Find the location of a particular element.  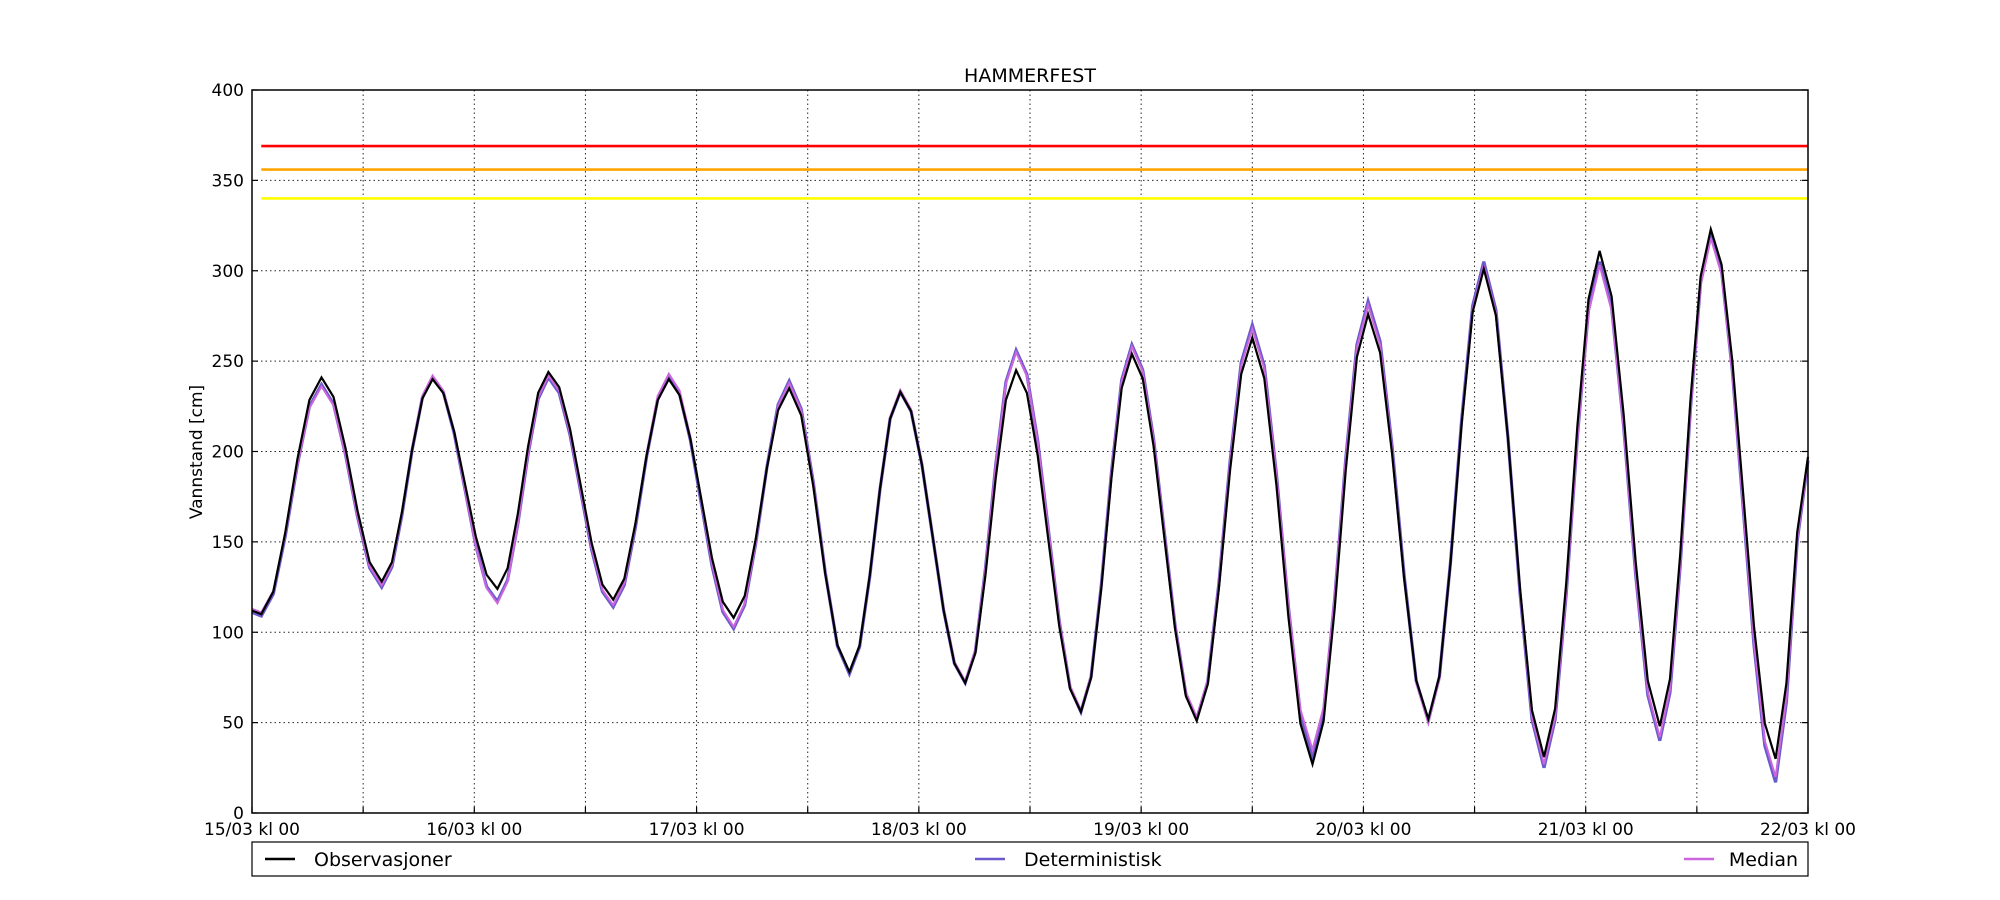

x-tick-label: 15/03 kl 00 is located at coordinates (252, 830).